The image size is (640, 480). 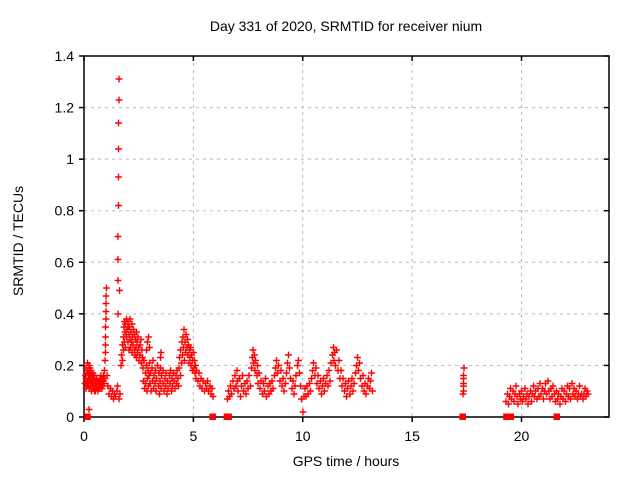 I want to click on x-tick-label: 0, so click(x=84, y=436).